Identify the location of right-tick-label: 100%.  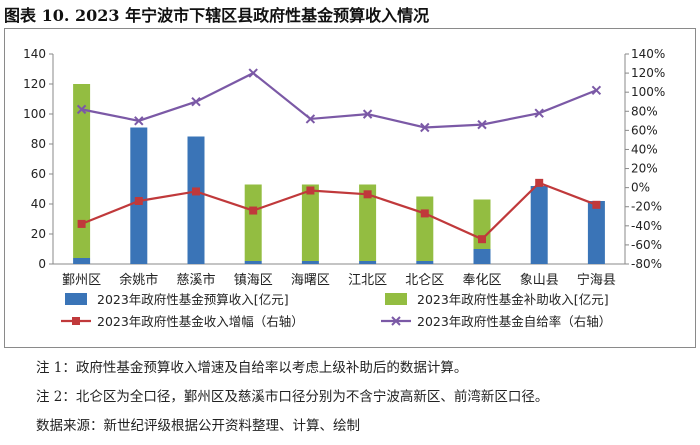
(648, 92).